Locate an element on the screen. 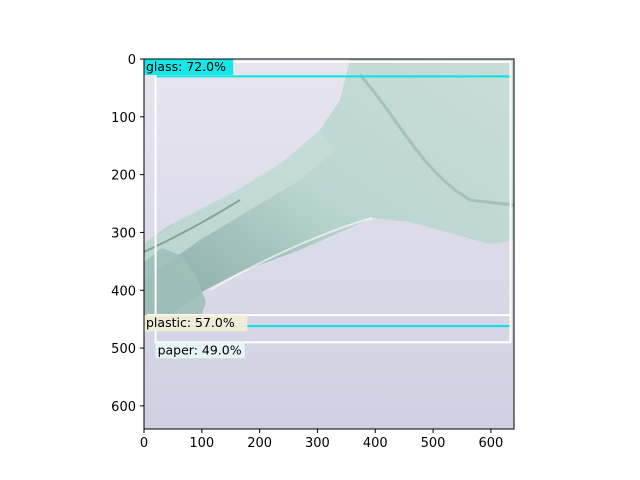  paper-label: paper: 49.0% is located at coordinates (200, 349).